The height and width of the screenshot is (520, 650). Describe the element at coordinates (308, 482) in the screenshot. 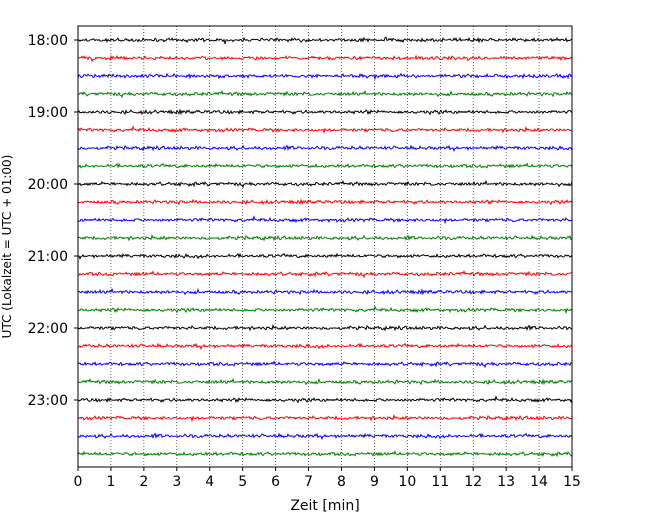

I see `x-tick-label: 7` at that location.